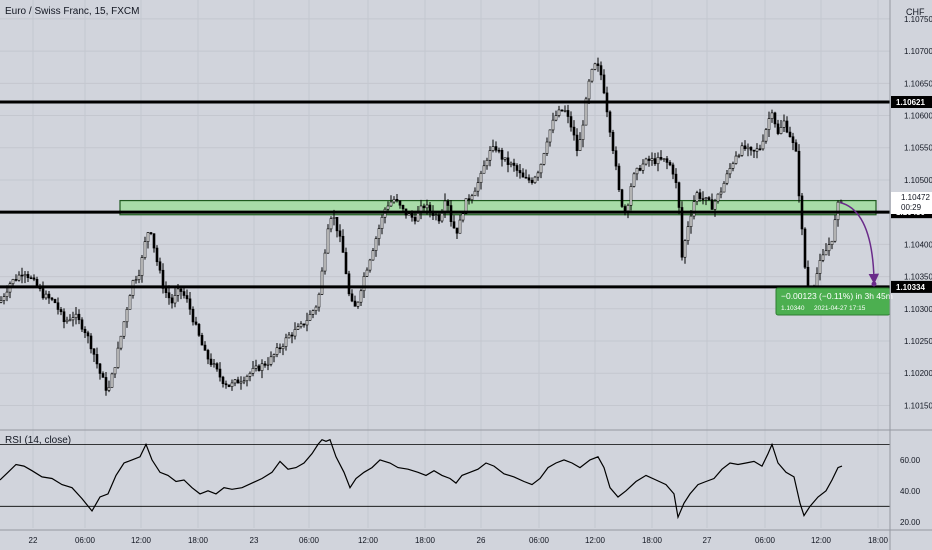 The height and width of the screenshot is (550, 932). I want to click on time-axis-label: 18:00, so click(878, 540).